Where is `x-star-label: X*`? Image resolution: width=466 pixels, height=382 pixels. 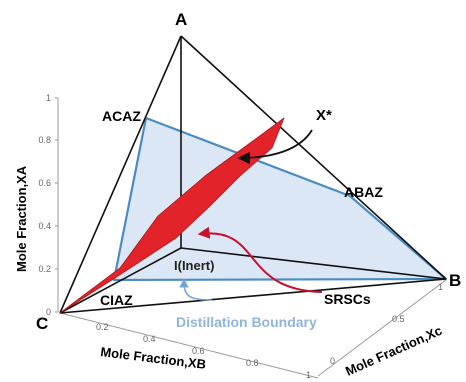 x-star-label: X* is located at coordinates (324, 115).